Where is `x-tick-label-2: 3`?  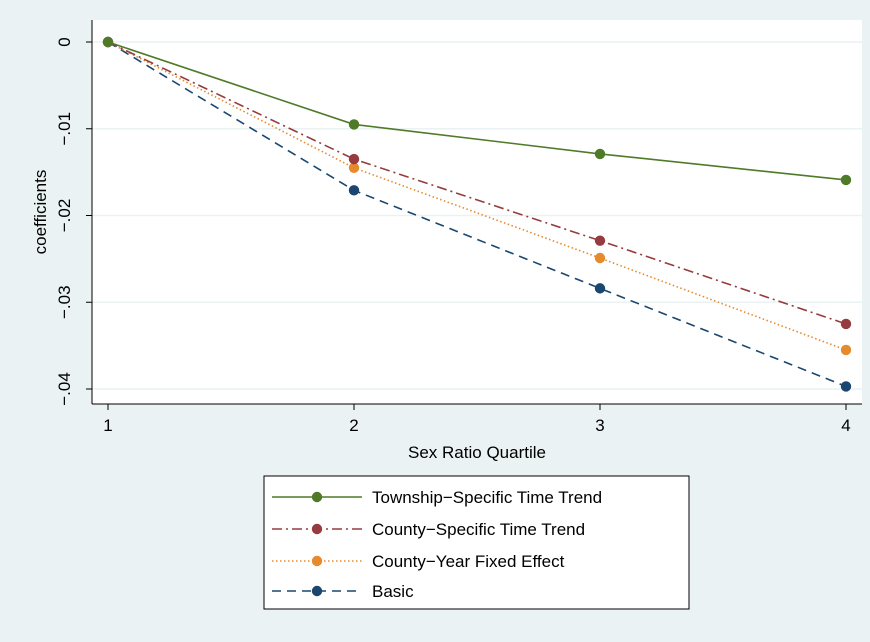 x-tick-label-2: 3 is located at coordinates (599, 425).